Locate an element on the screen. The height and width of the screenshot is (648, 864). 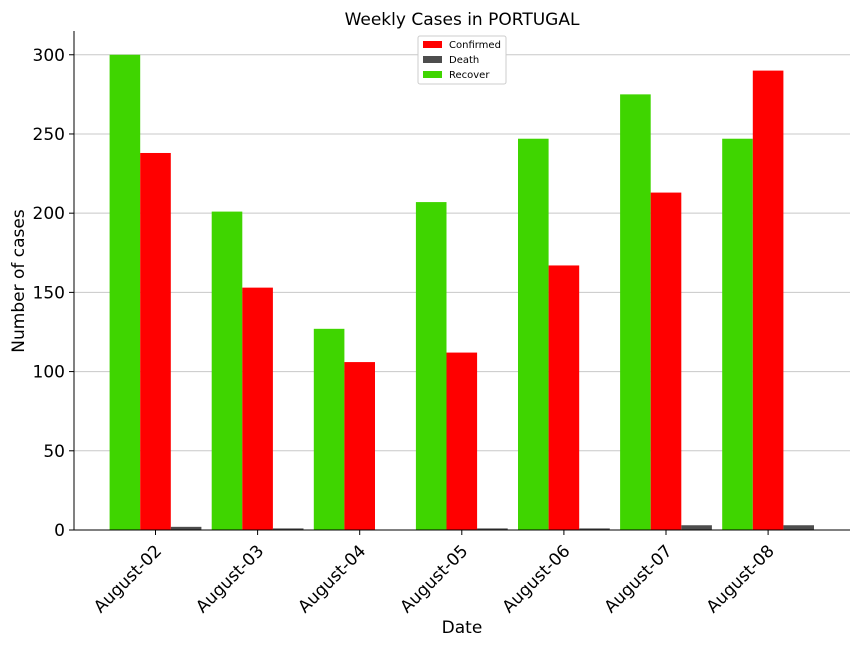
y-tick-label: 0 is located at coordinates (59, 531).